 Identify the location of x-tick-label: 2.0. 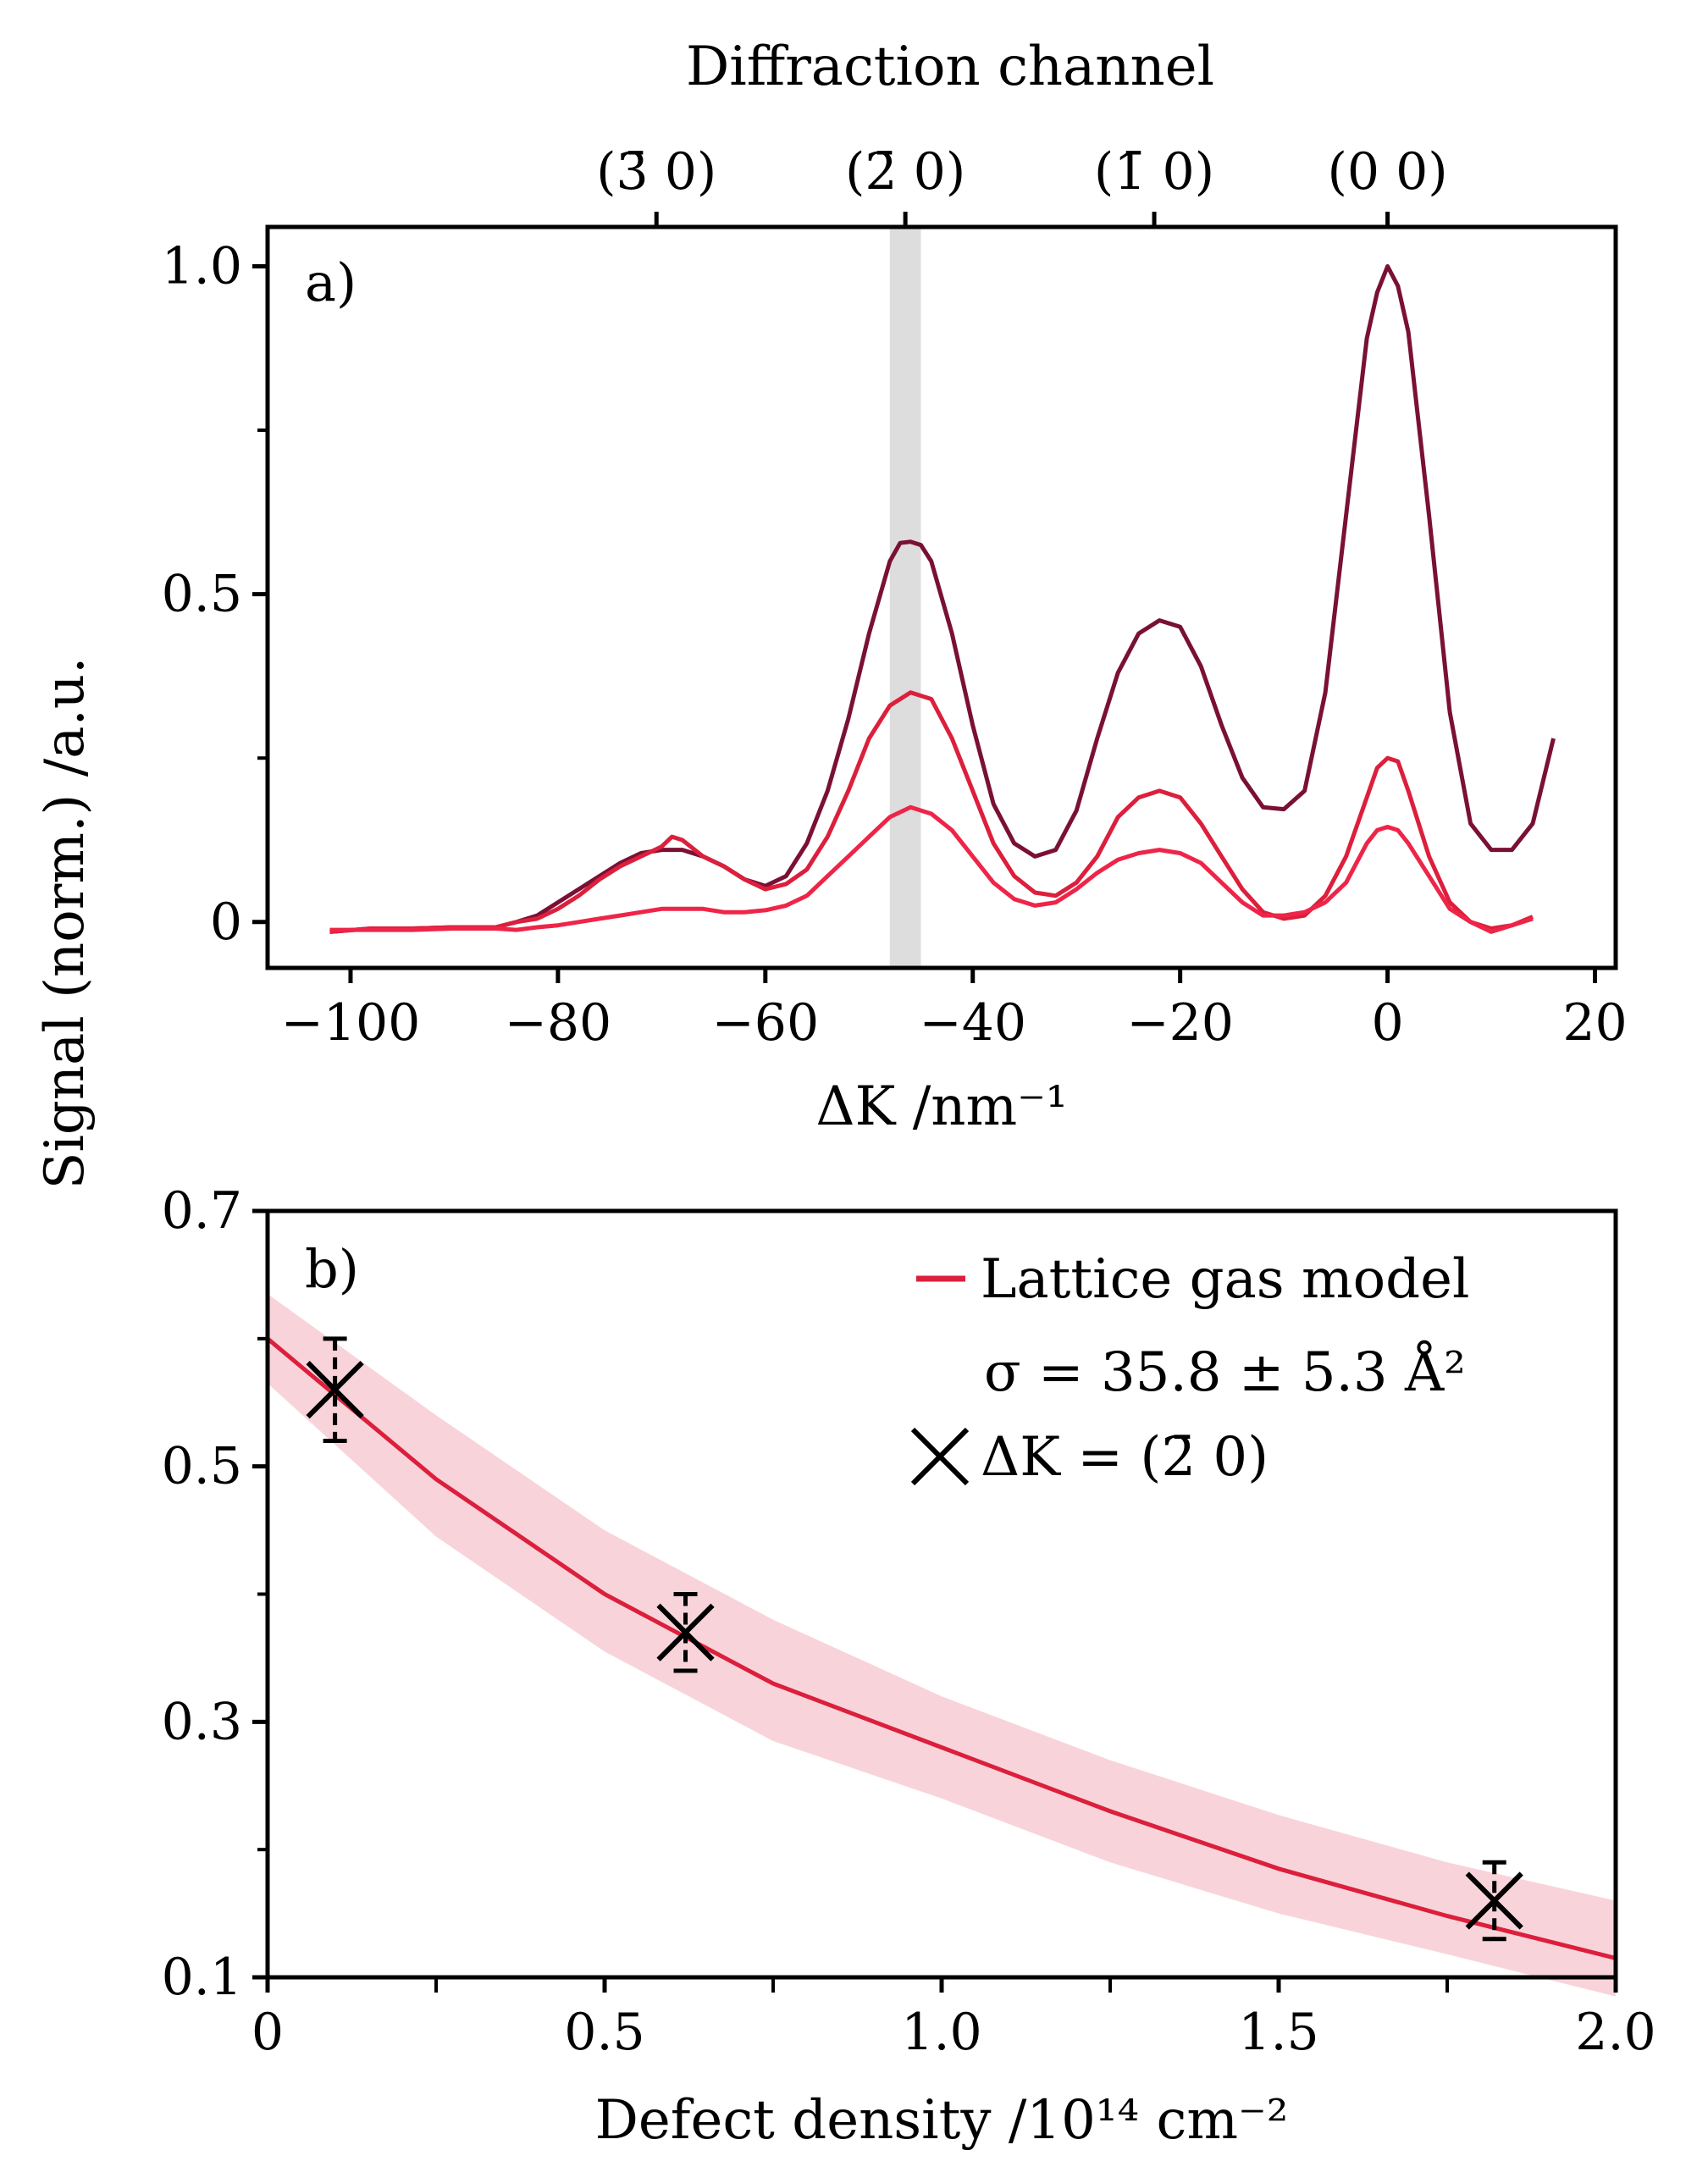
(1615, 2033).